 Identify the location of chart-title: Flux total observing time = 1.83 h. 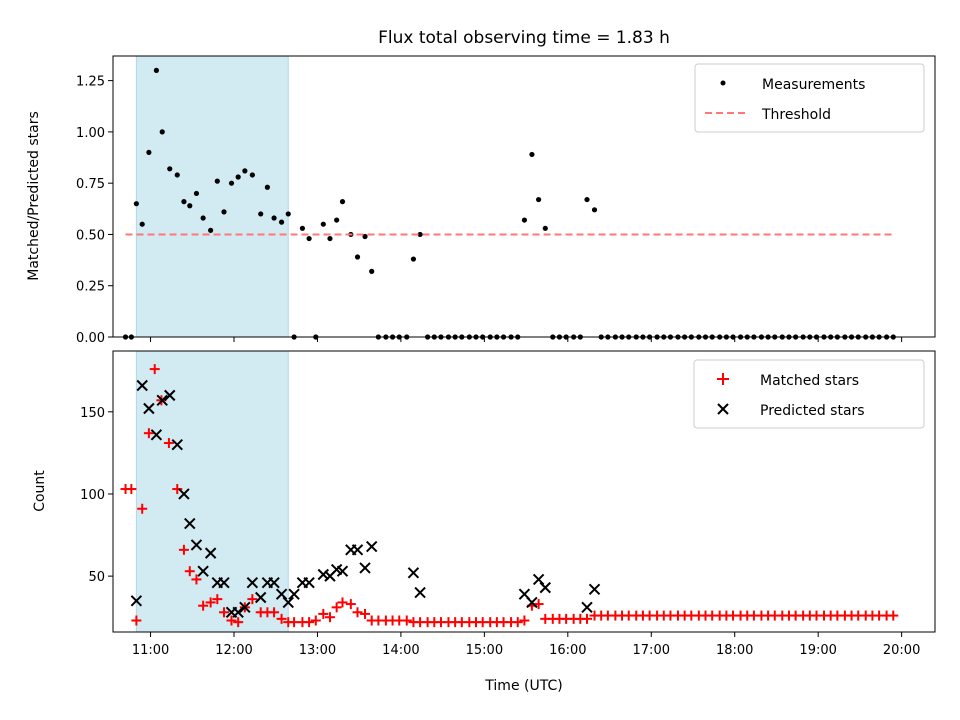
(524, 38).